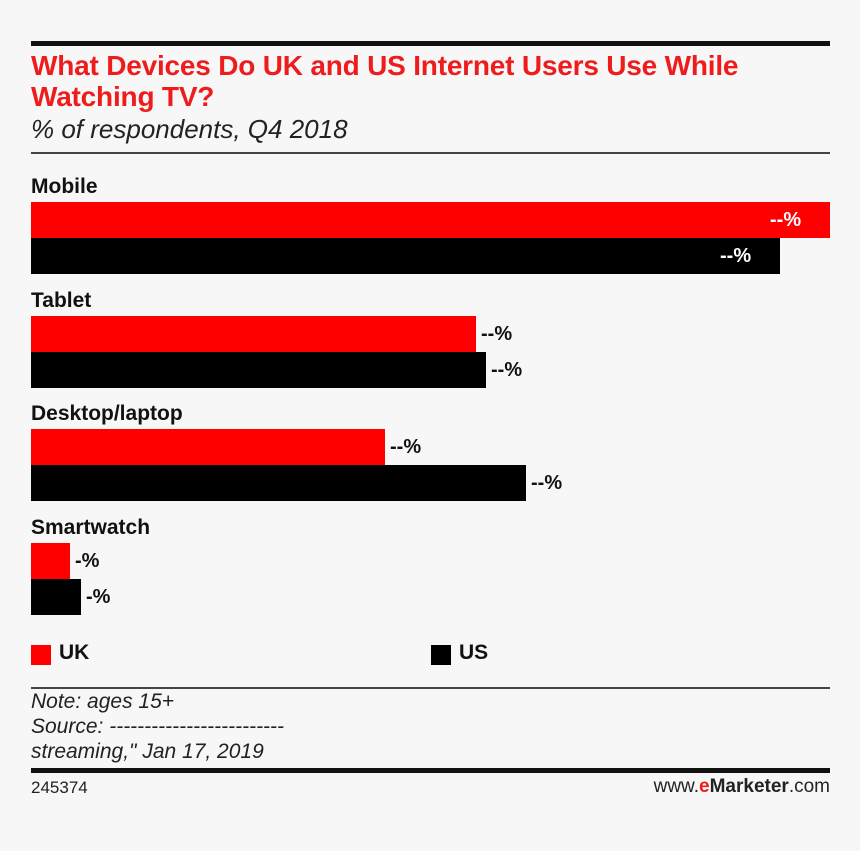  I want to click on brand-suffix: .com, so click(809, 786).